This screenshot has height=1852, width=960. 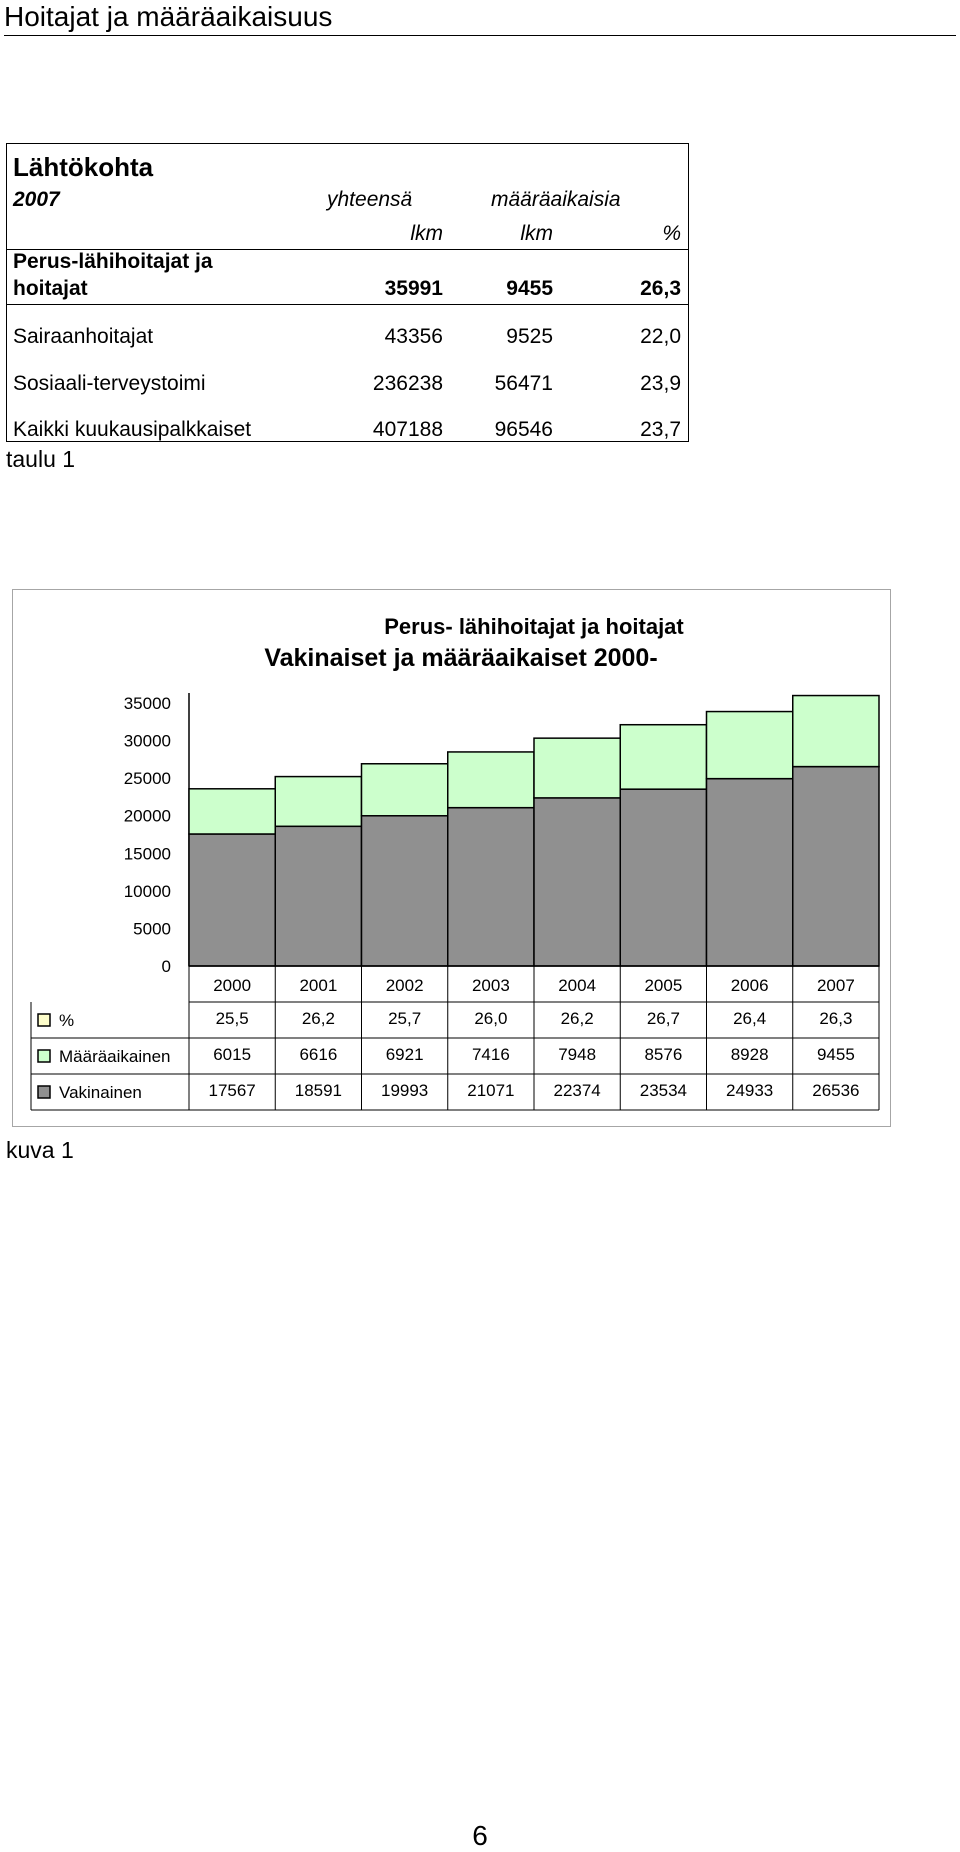 What do you see at coordinates (404, 1018) in the screenshot?
I see `data-table-cell: 25,7` at bounding box center [404, 1018].